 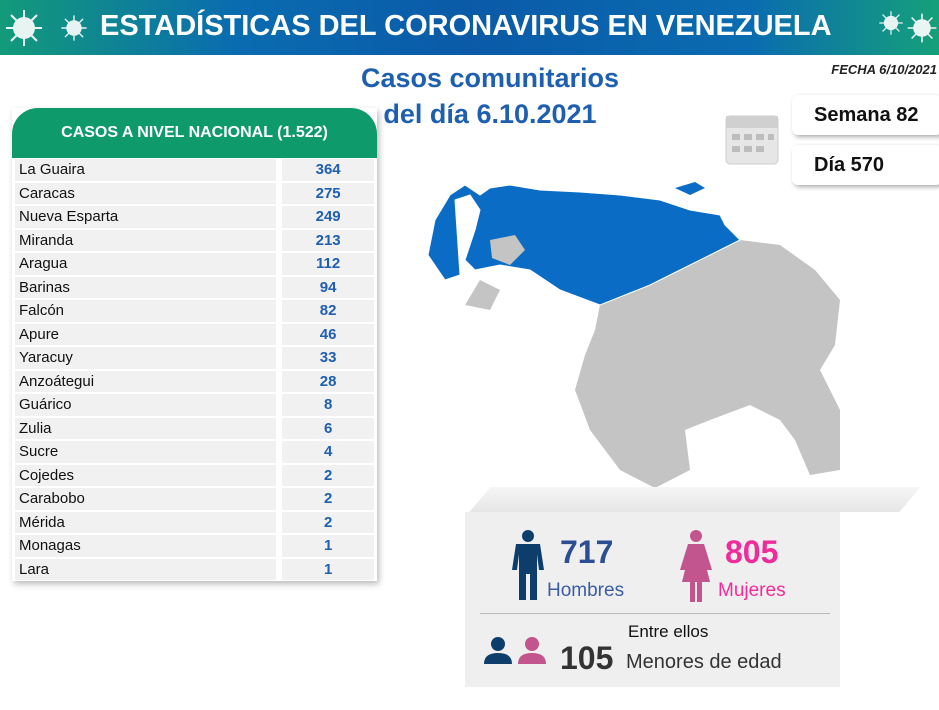 What do you see at coordinates (146, 240) in the screenshot?
I see `state-name: Miranda` at bounding box center [146, 240].